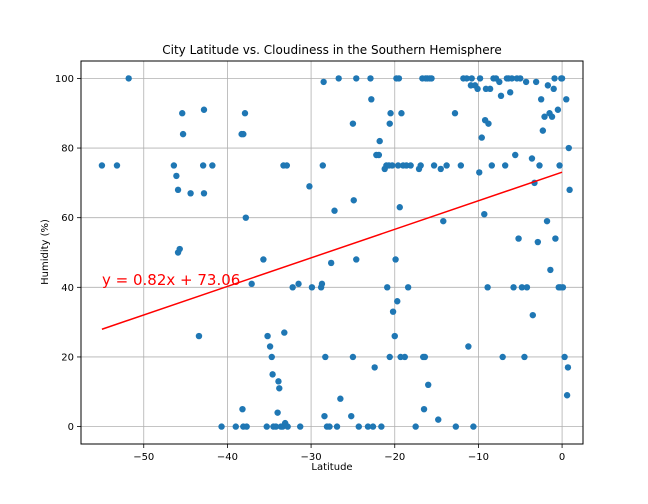 Image resolution: width=648 pixels, height=504 pixels. What do you see at coordinates (67, 357) in the screenshot?
I see `y-tick-label: 20` at bounding box center [67, 357].